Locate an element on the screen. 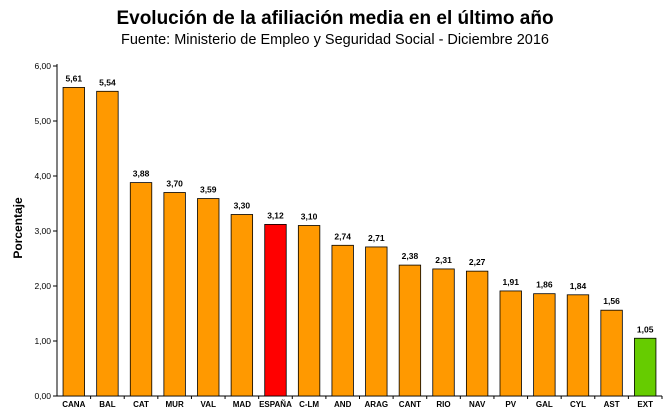  x-tick-label: CYL is located at coordinates (578, 404).